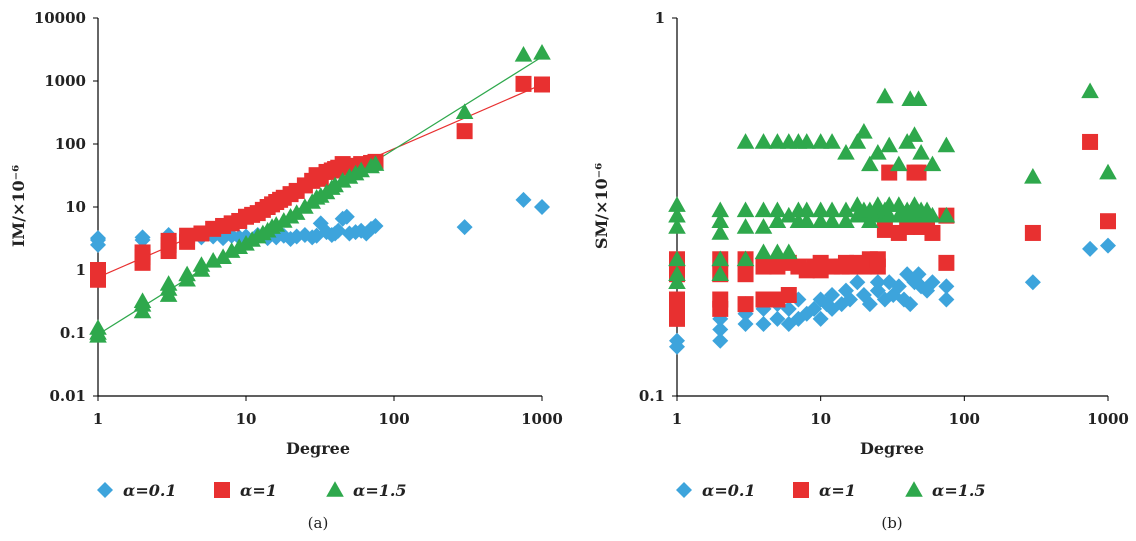  I want to click on panel-a-caption: (a), so click(318, 523).